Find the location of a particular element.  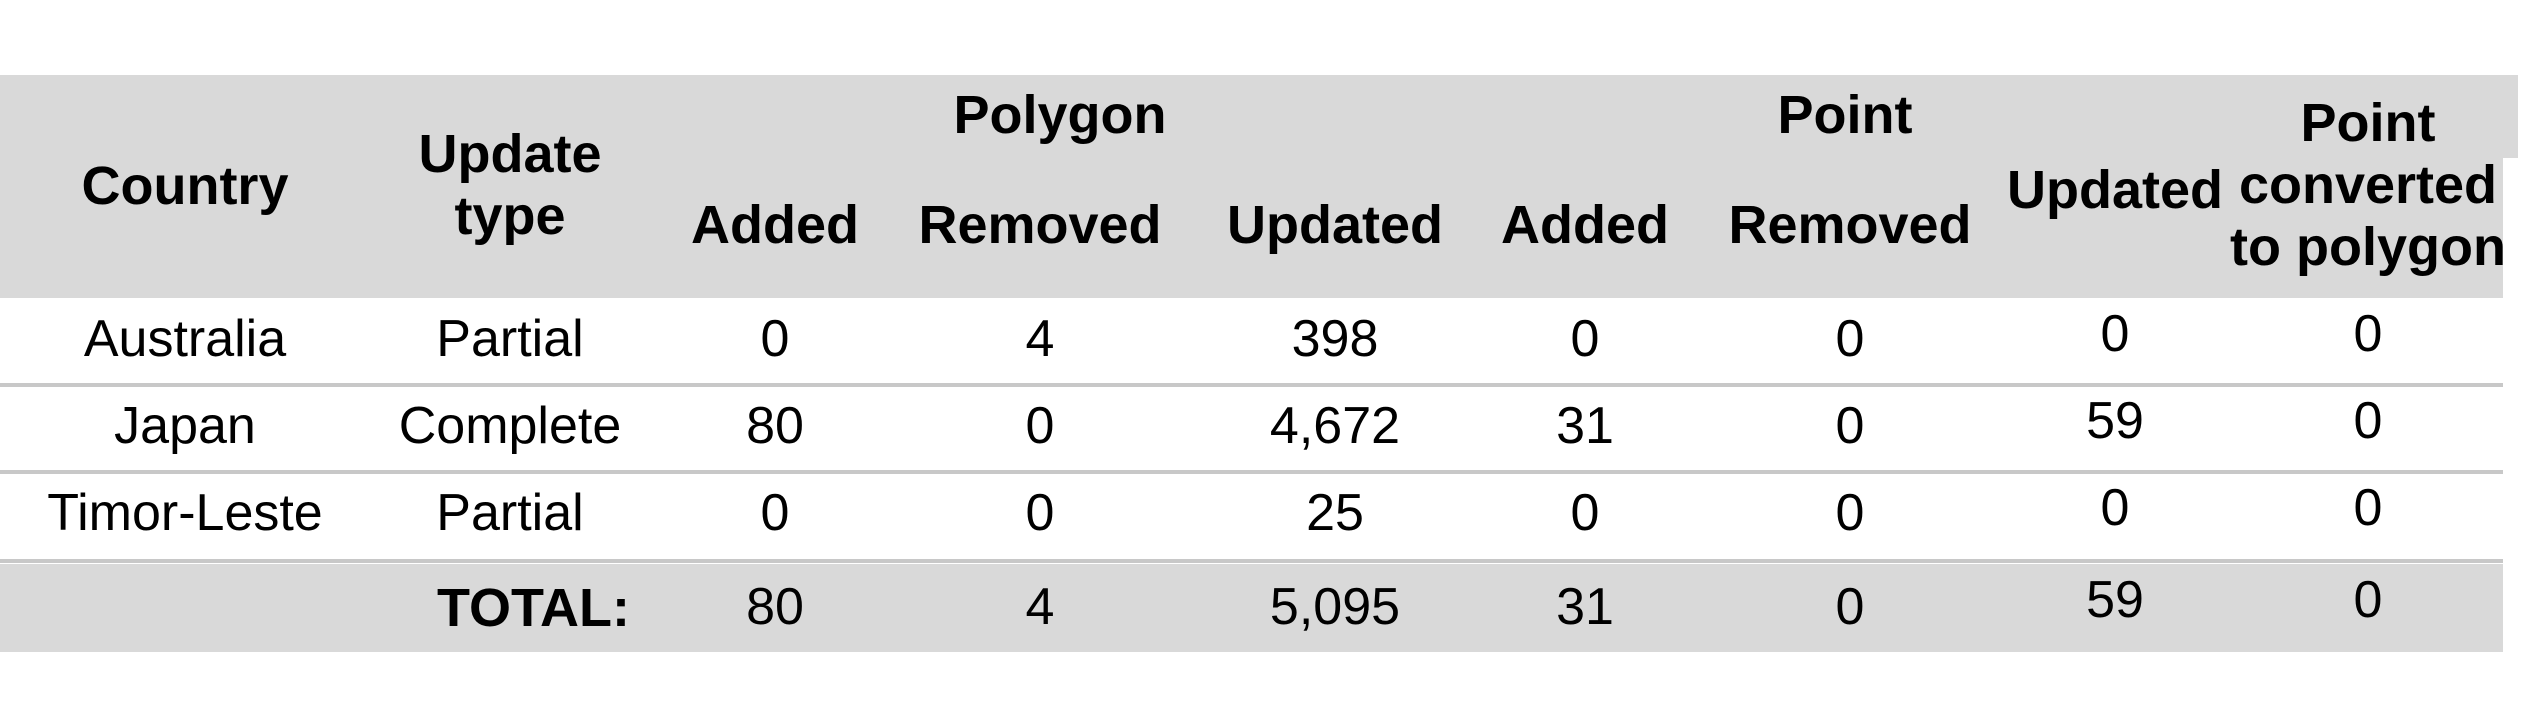

cell-polygon-updated: 25 is located at coordinates (1335, 513).